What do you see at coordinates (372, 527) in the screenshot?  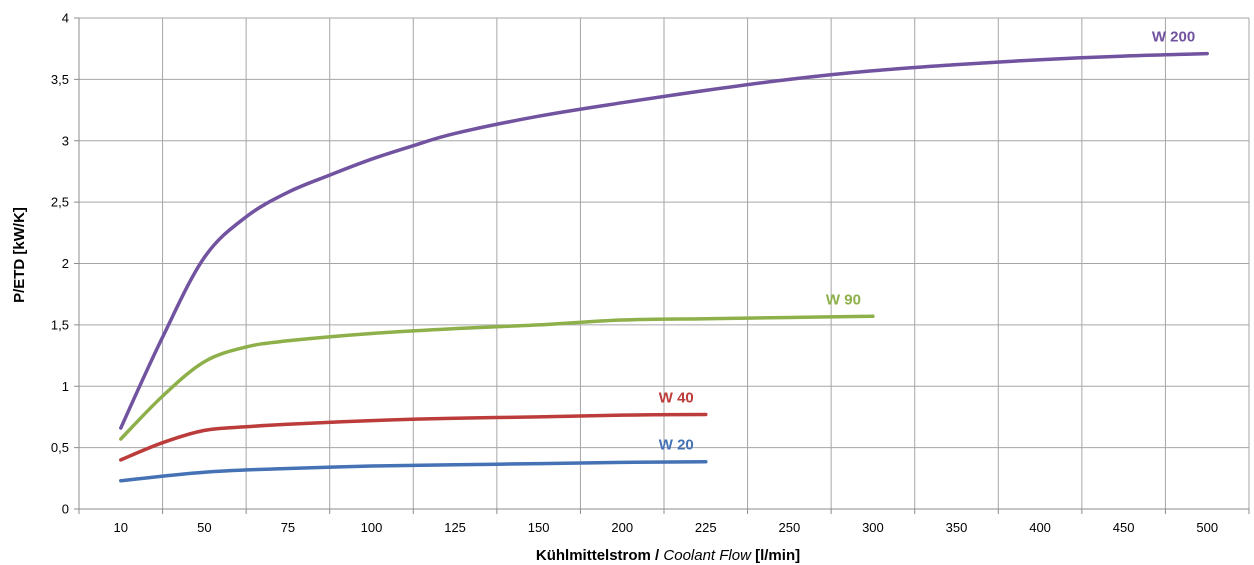 I see `x-tick-label: 100` at bounding box center [372, 527].